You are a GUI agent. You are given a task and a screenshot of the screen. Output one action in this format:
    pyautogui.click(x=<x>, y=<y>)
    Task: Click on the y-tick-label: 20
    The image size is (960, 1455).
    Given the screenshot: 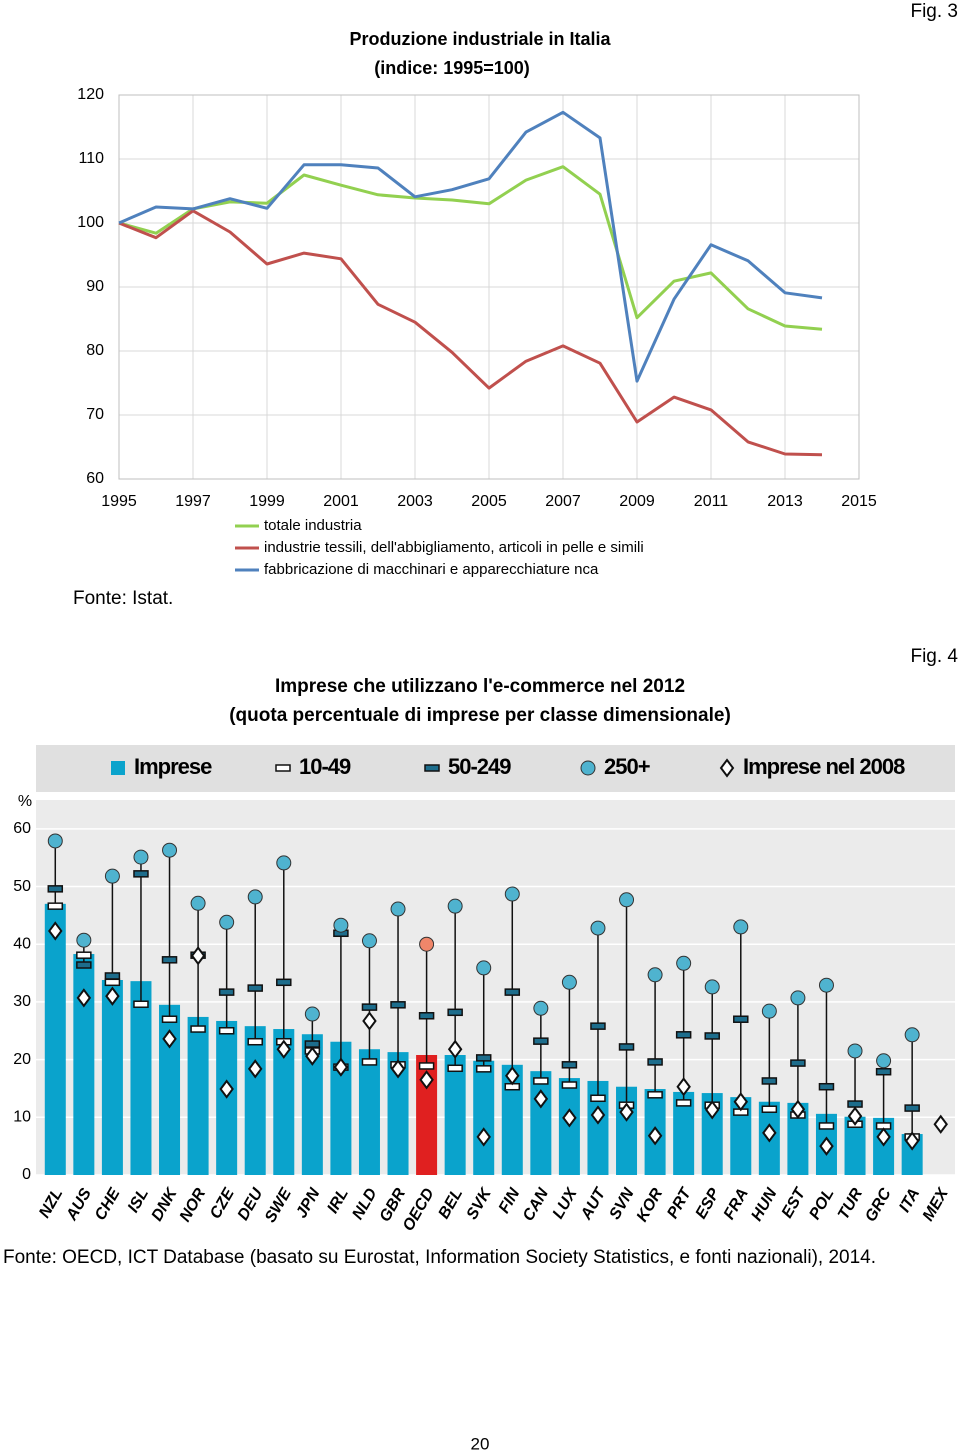 What is the action you would take?
    pyautogui.click(x=22, y=1059)
    